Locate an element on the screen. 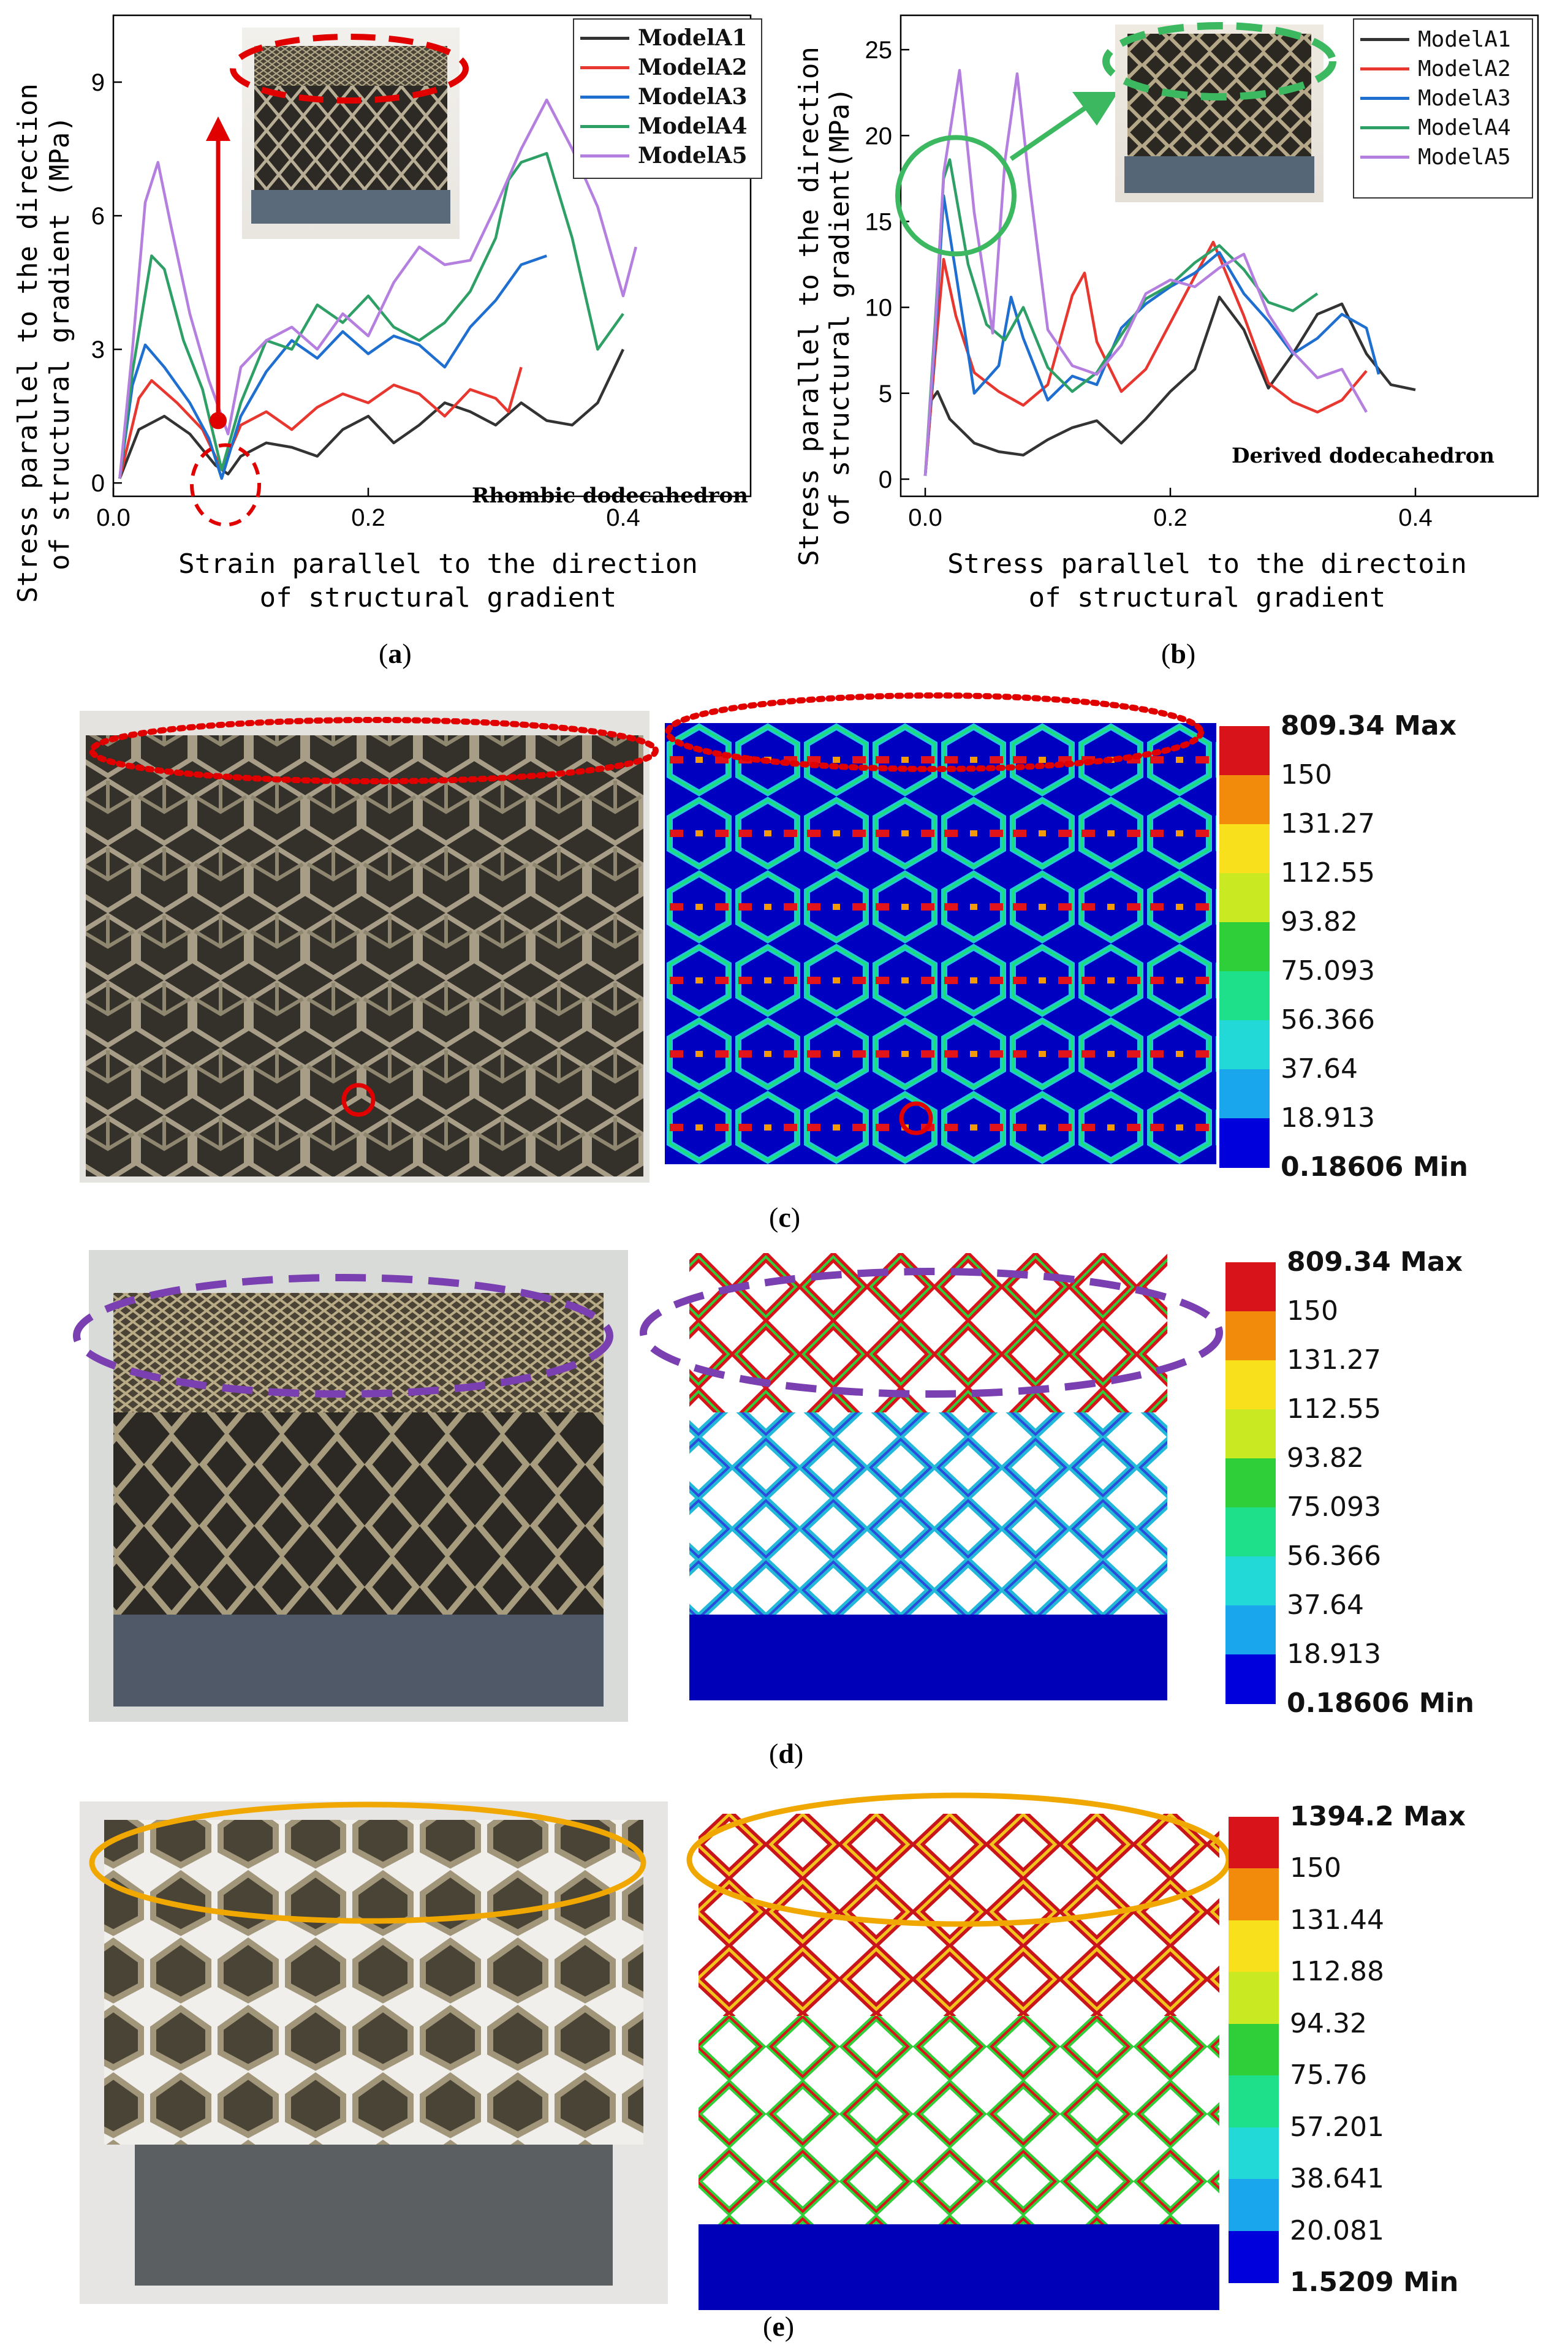 The image size is (1568, 2345). chart-a-ytick-label: 9 is located at coordinates (98, 82).